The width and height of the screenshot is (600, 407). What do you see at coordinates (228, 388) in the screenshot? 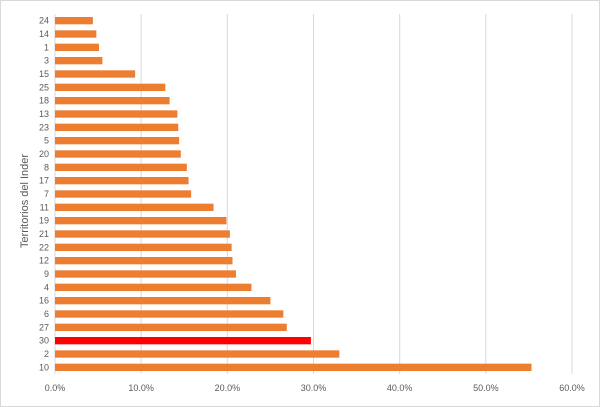
I see `x-tick-label: 20.0%` at bounding box center [228, 388].